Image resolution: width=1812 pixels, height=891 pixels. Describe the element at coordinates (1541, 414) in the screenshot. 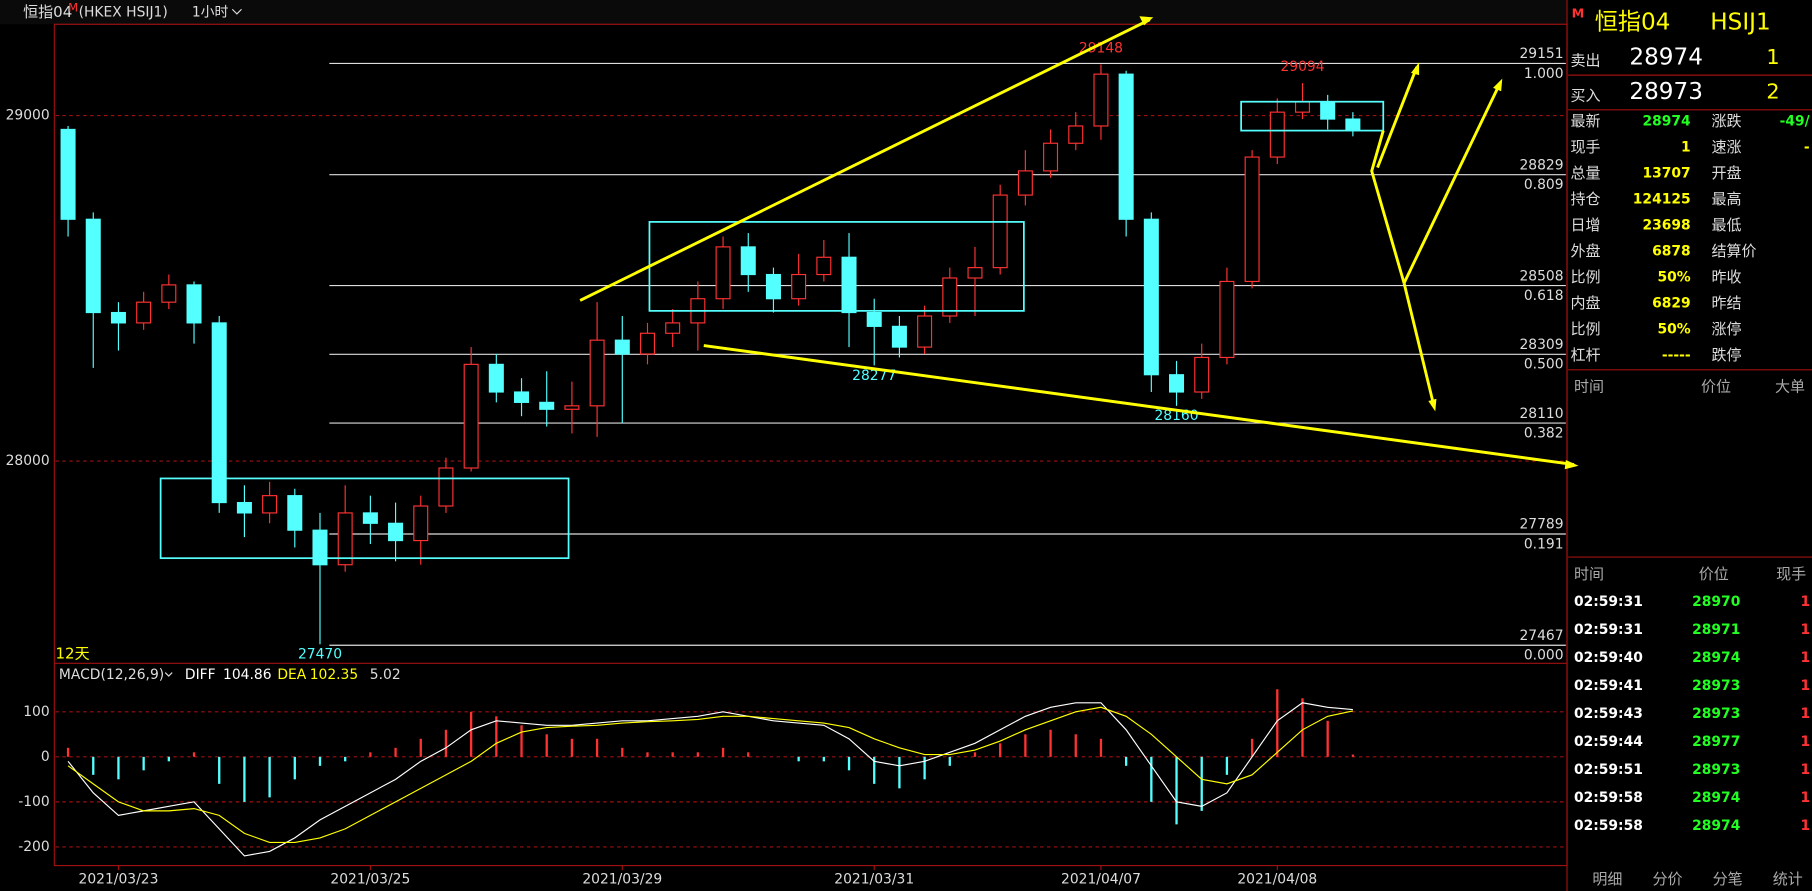

I see `fib-price: 28110` at that location.